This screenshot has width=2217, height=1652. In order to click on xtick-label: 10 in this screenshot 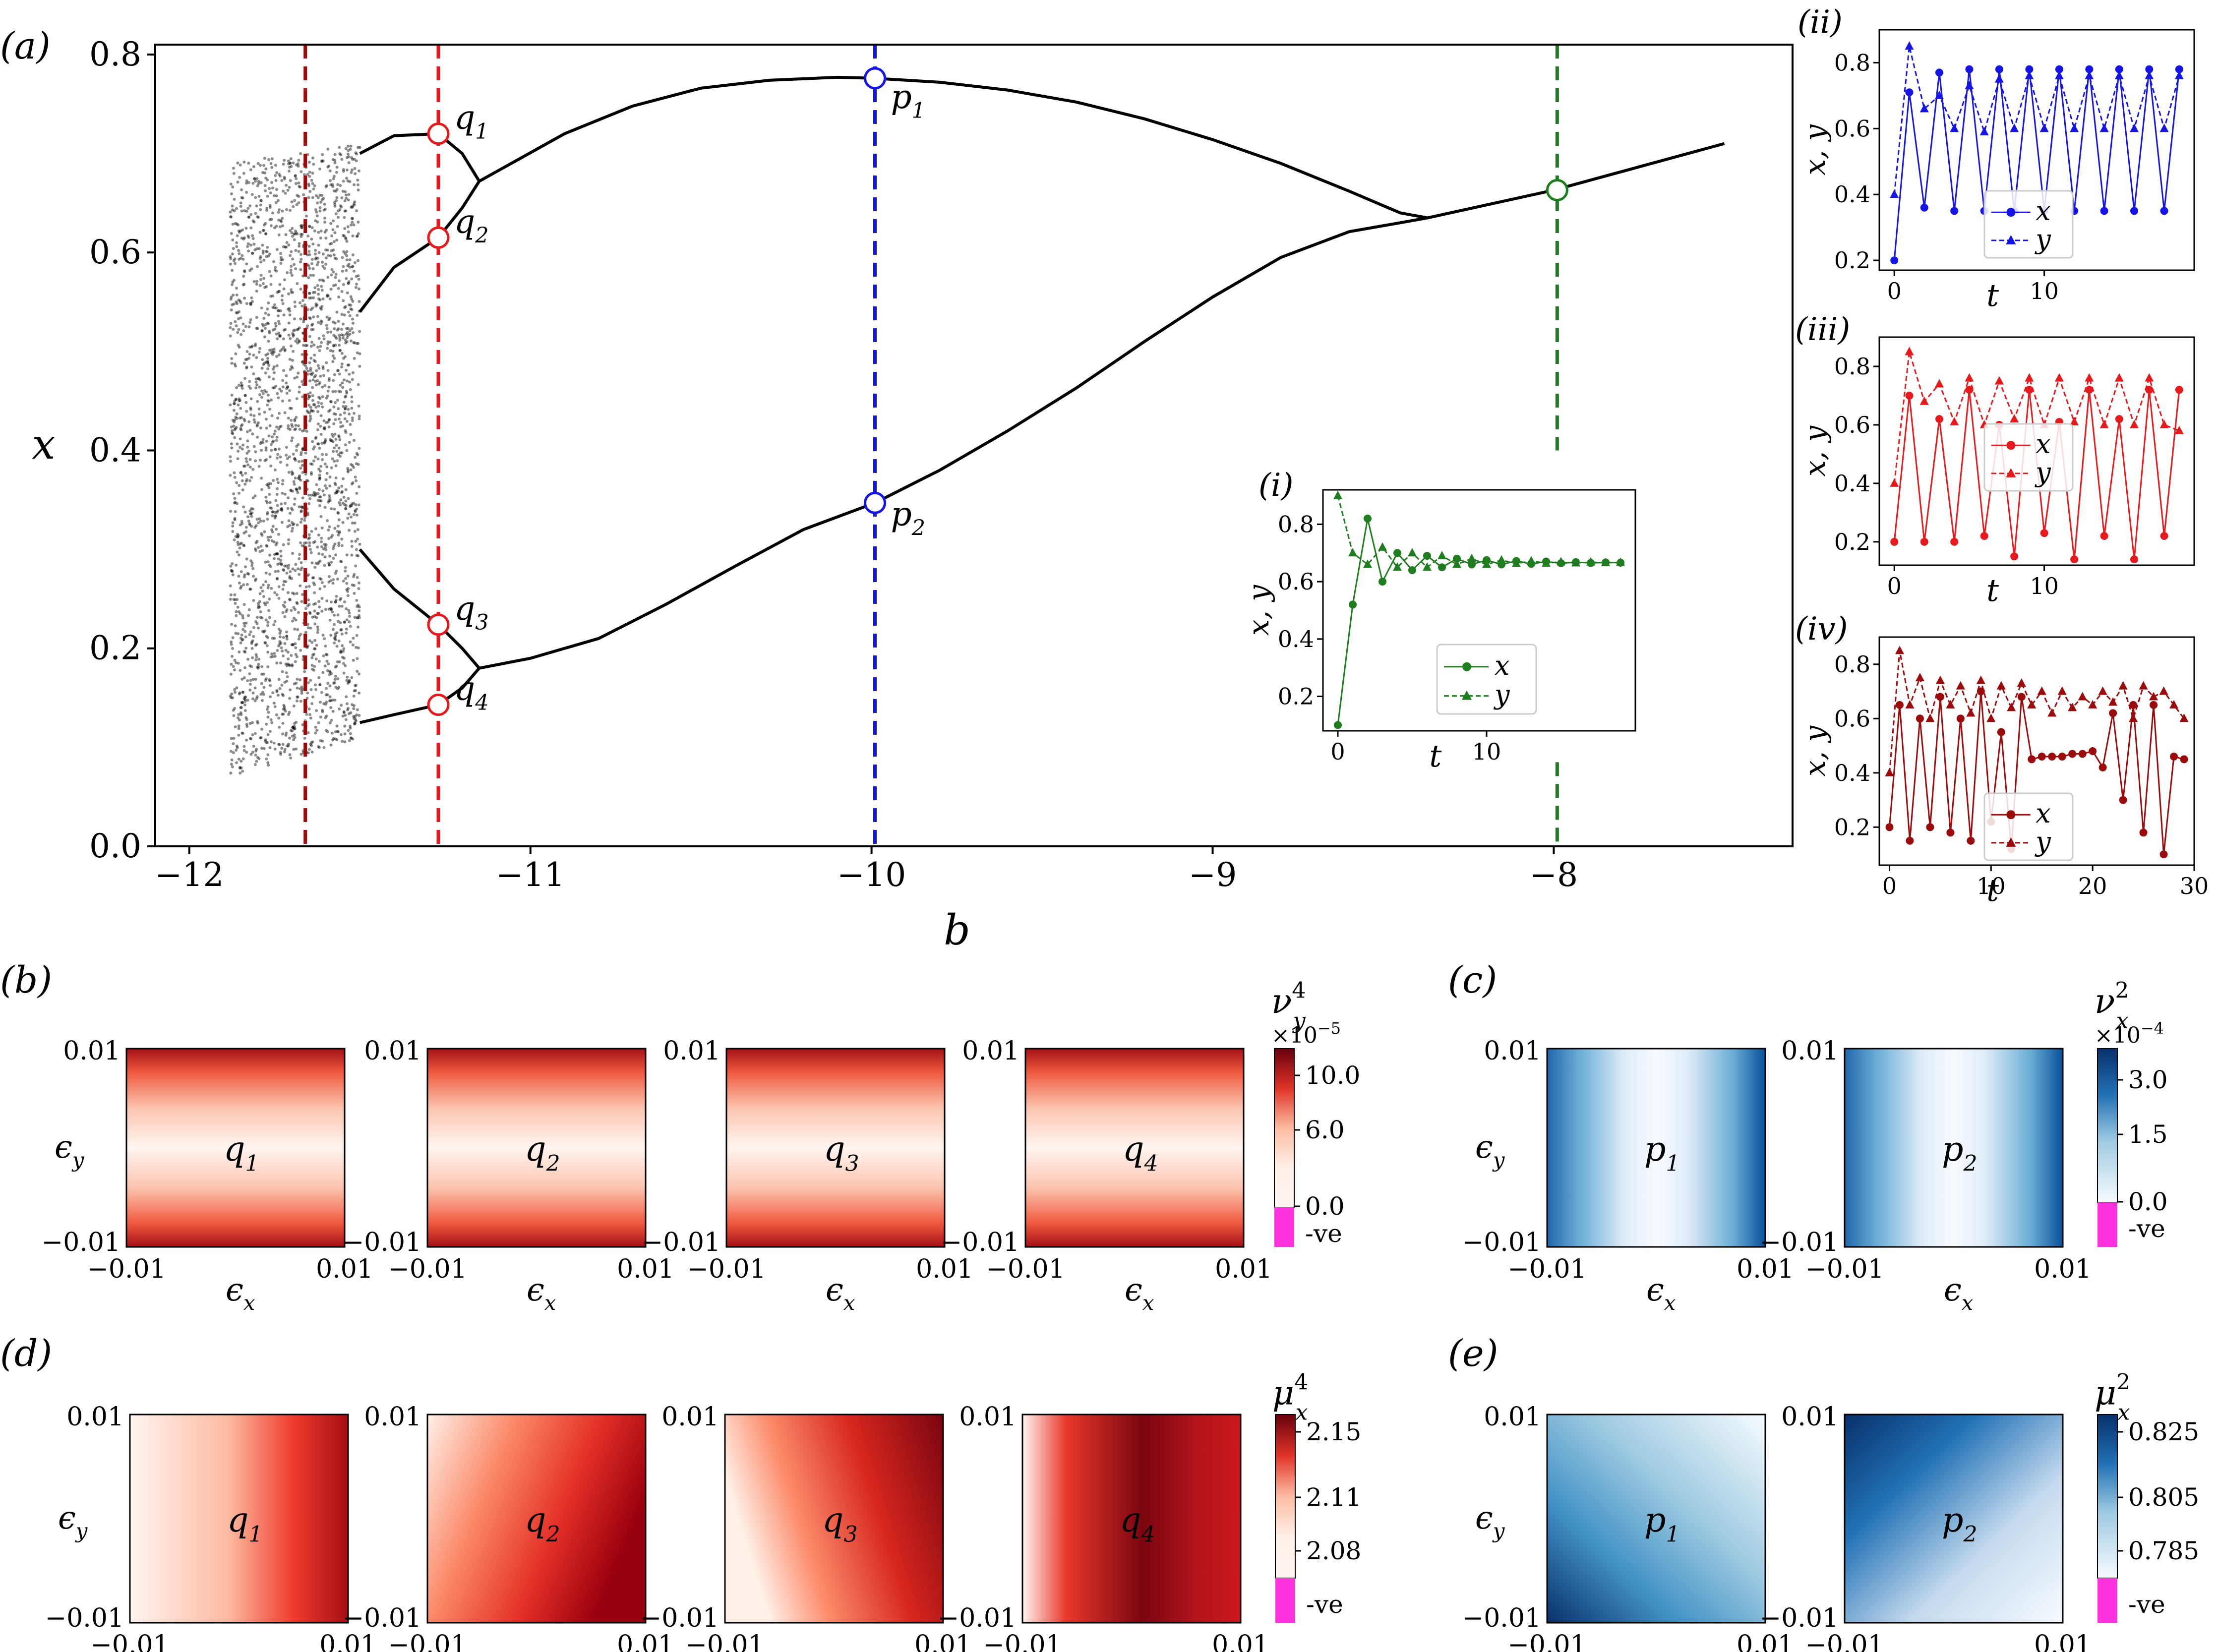, I will do `click(1486, 751)`.